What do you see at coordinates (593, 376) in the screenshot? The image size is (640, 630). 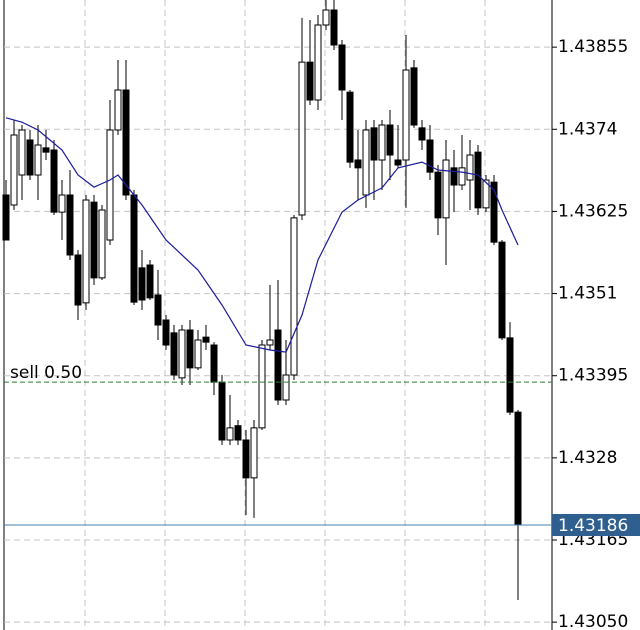 I see `y-tick-label: 1.43395` at bounding box center [593, 376].